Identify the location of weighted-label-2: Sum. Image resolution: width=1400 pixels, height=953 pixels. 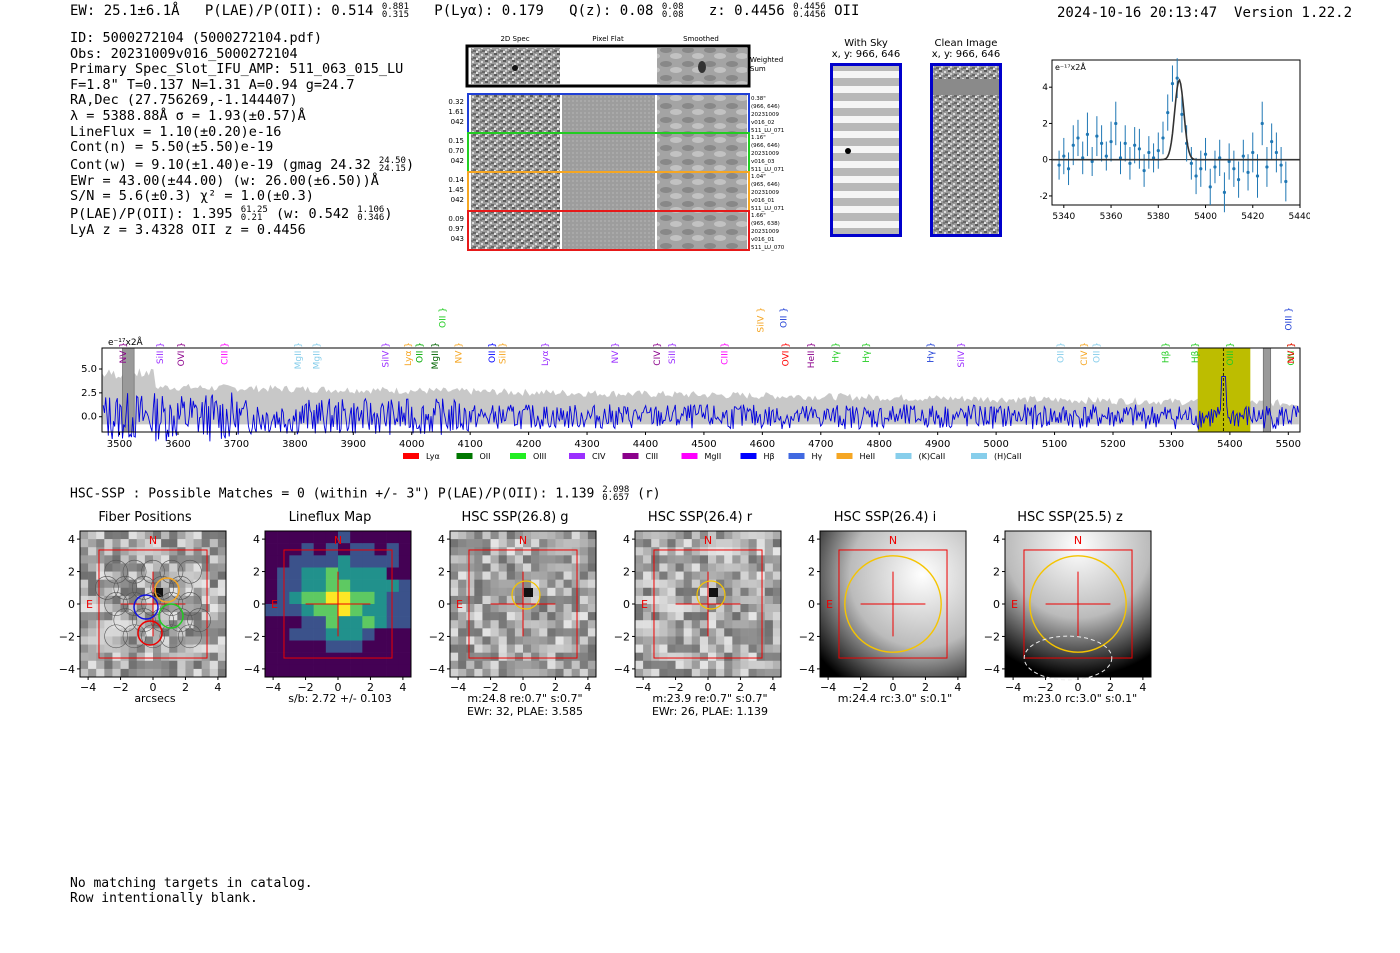
(758, 69).